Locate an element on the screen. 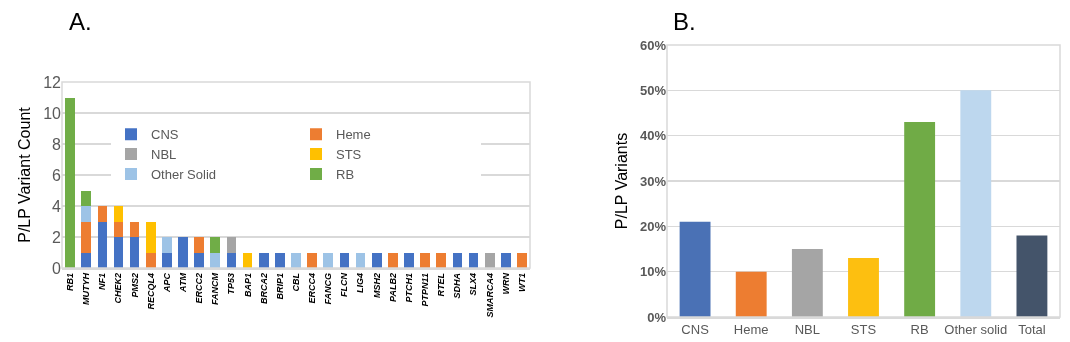 The height and width of the screenshot is (342, 1070). y-tick-label: 8 is located at coordinates (57, 144).